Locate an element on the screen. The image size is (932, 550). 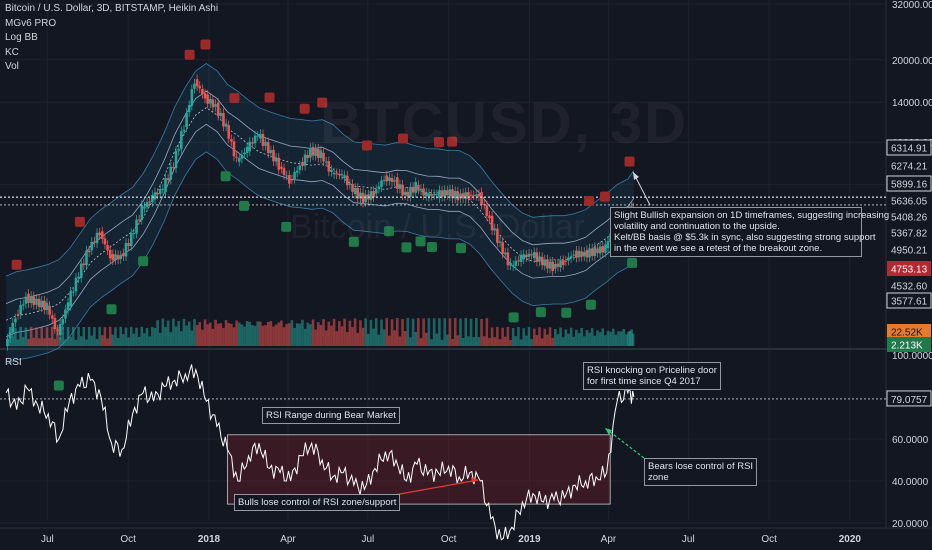
rsi-axis-tick: 20.0000 is located at coordinates (910, 524).